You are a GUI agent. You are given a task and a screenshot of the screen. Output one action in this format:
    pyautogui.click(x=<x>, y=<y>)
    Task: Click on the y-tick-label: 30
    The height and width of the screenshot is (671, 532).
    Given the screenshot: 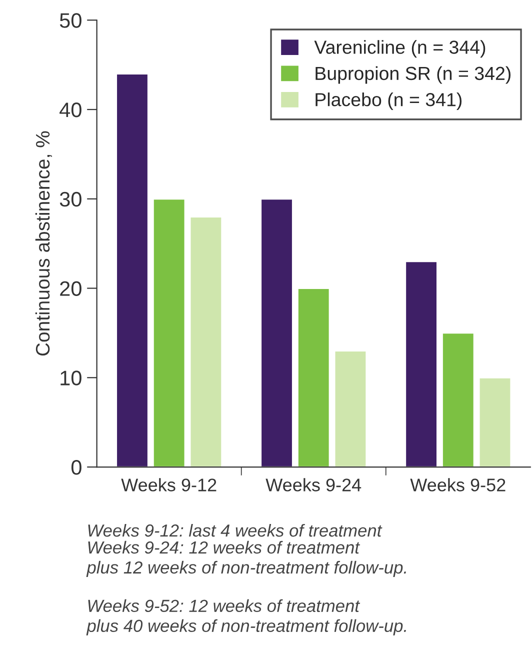 What is the action you would take?
    pyautogui.click(x=71, y=199)
    